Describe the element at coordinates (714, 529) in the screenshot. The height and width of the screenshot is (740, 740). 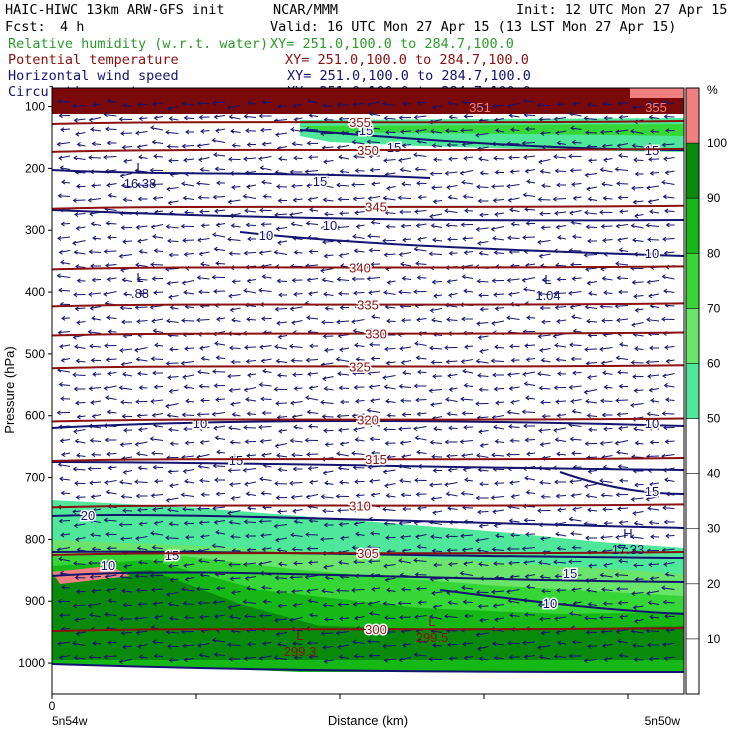
I see `colorbar-tick-label: 30` at that location.